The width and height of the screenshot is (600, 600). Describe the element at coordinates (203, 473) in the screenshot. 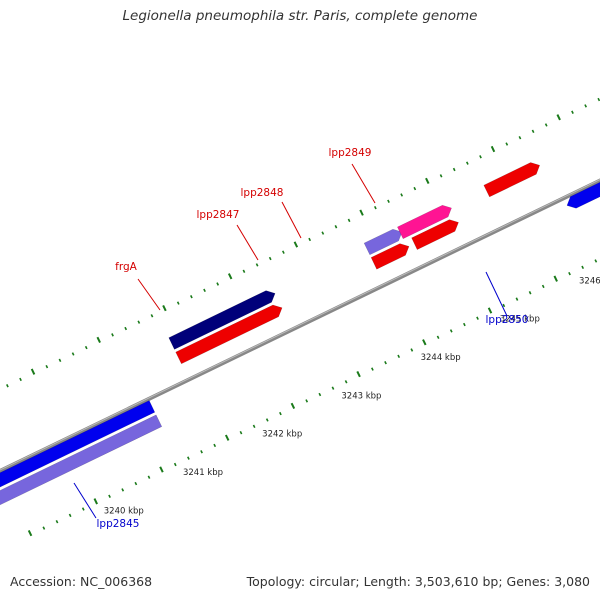

I see `tick-label: 3241 kbp` at that location.